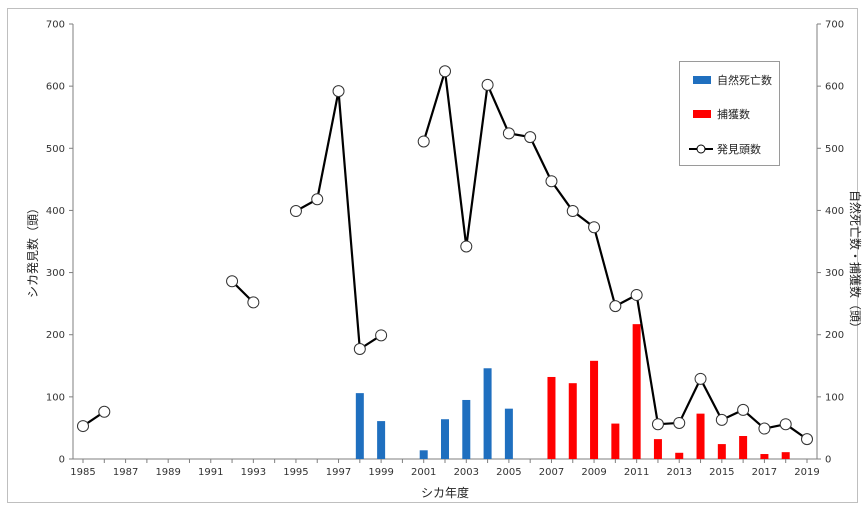 The image size is (866, 509). Describe the element at coordinates (338, 220) in the screenshot. I see `sightings-line-segment` at that location.